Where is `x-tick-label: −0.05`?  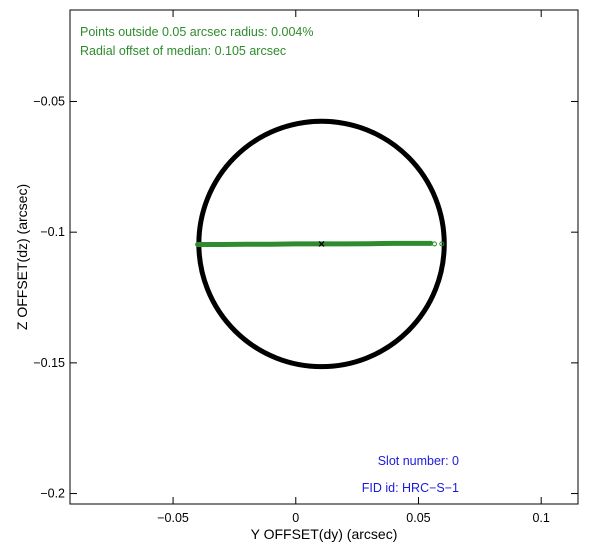 x-tick-label: −0.05 is located at coordinates (173, 518).